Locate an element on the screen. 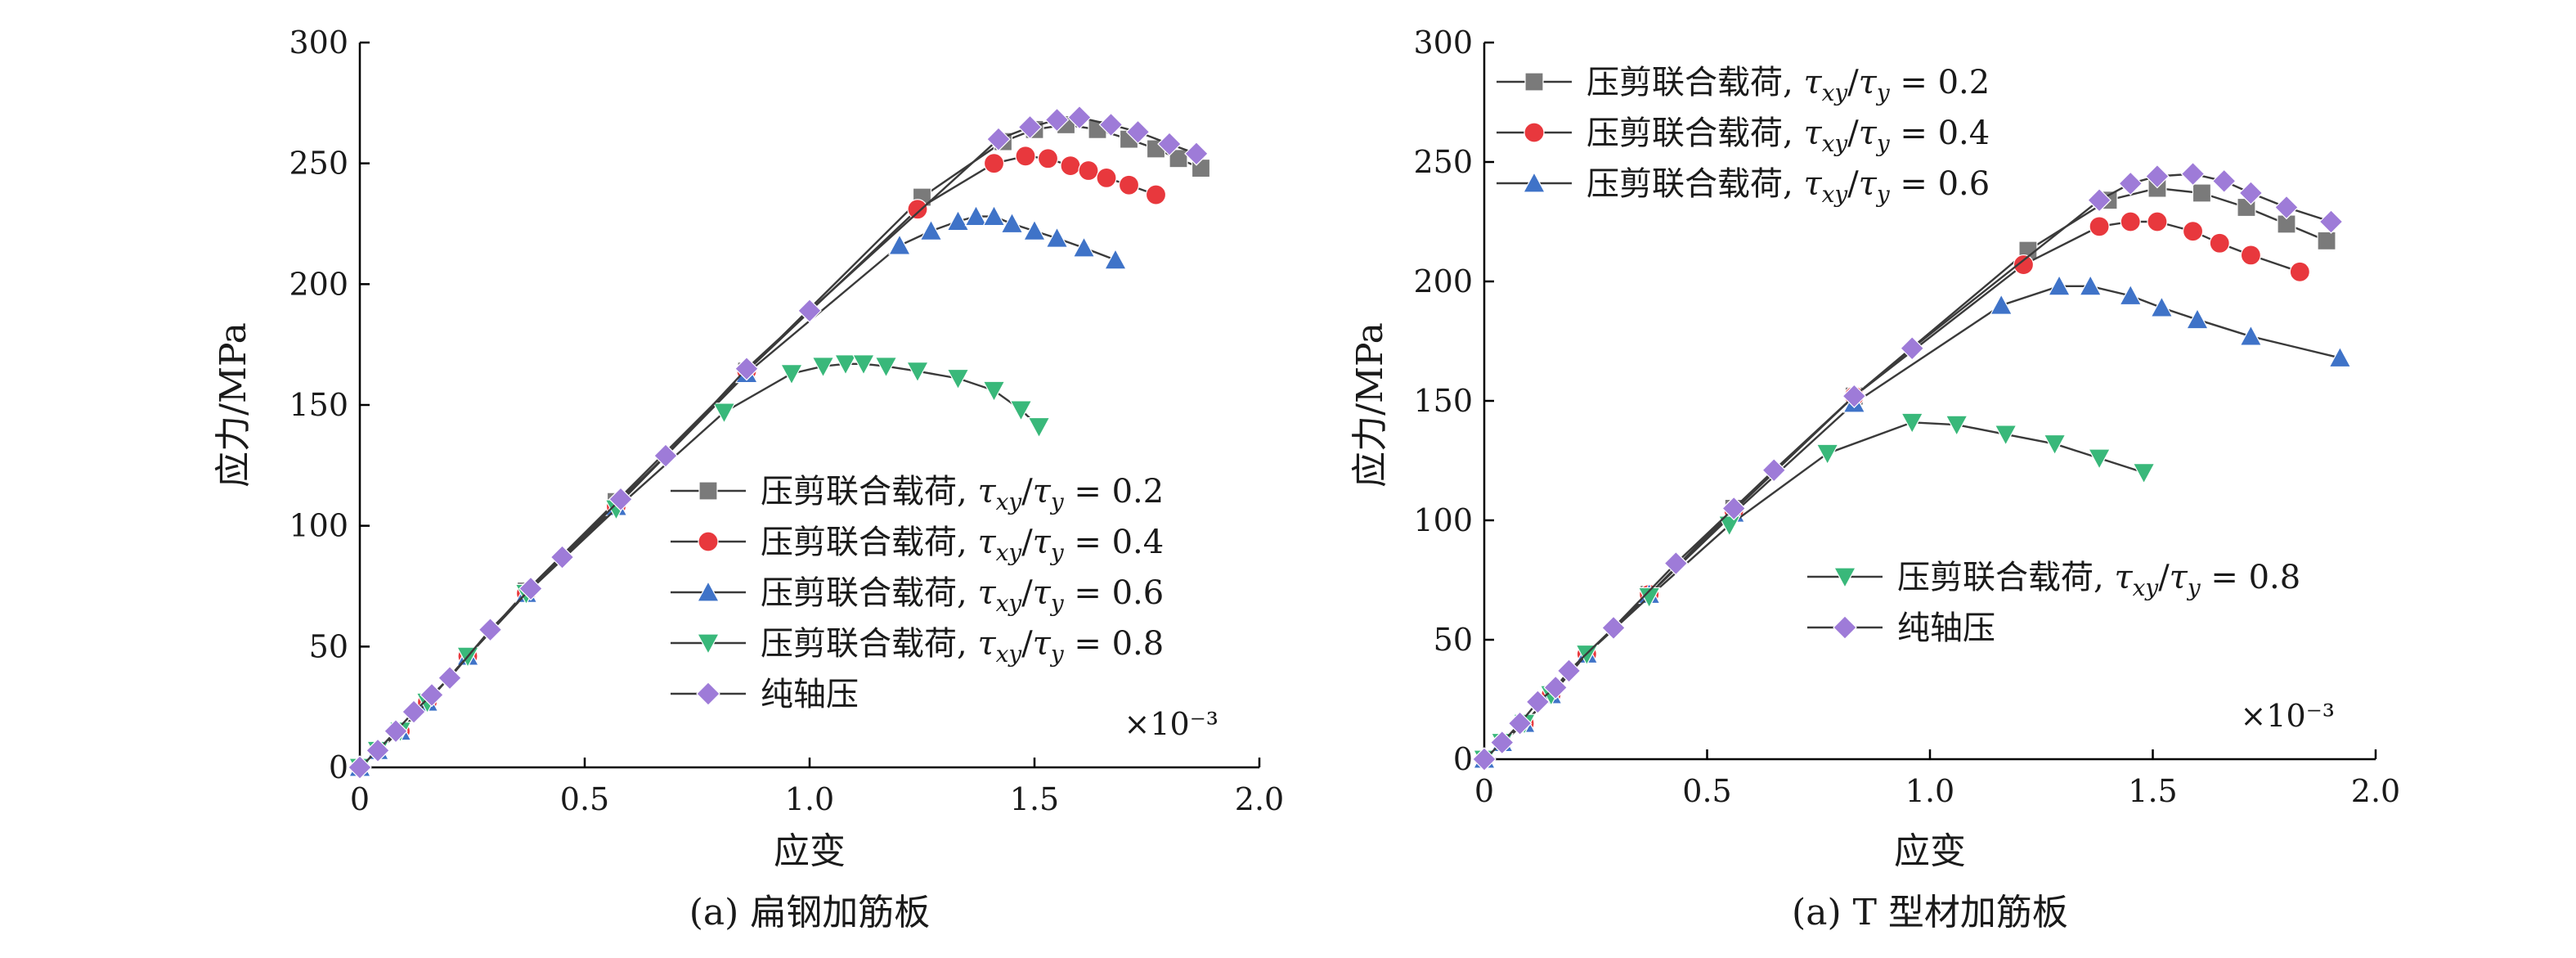  x-tick-label: 2.0 is located at coordinates (2375, 791).